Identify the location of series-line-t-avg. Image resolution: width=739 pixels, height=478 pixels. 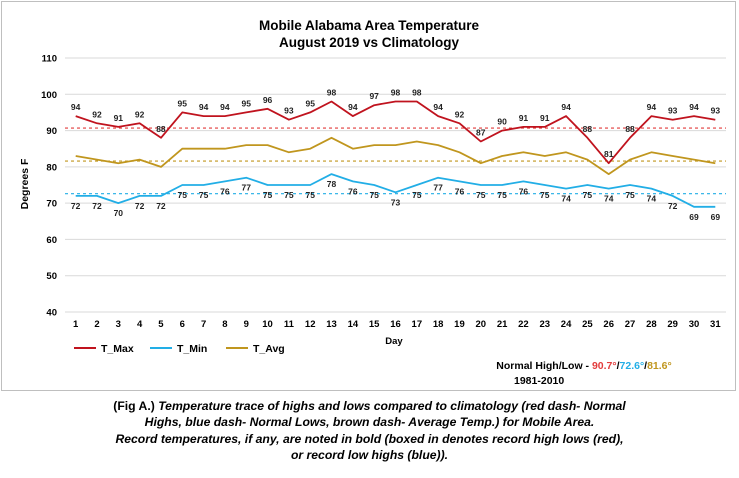
(395, 156).